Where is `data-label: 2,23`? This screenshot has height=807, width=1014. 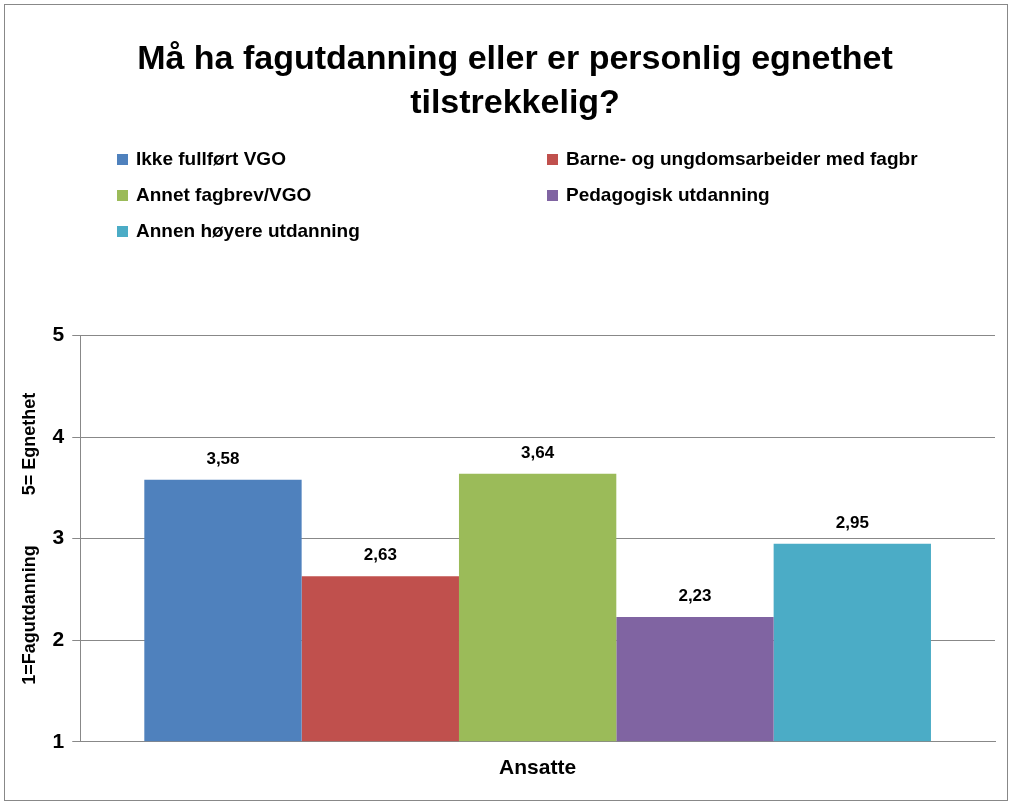 data-label: 2,23 is located at coordinates (695, 596).